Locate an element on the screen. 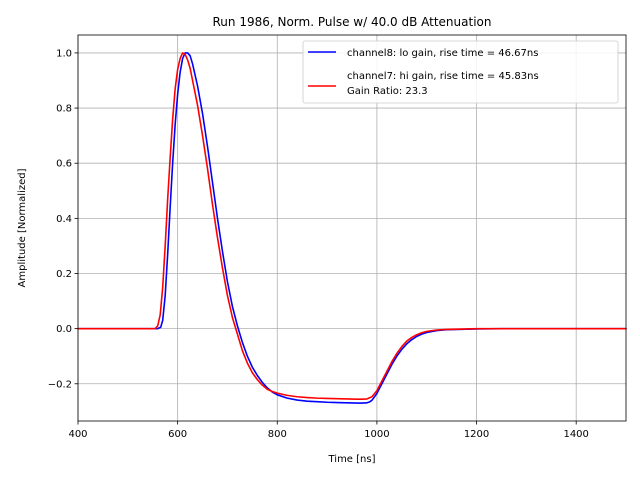 The width and height of the screenshot is (640, 480). y-tick-label: 0.2 is located at coordinates (64, 274).